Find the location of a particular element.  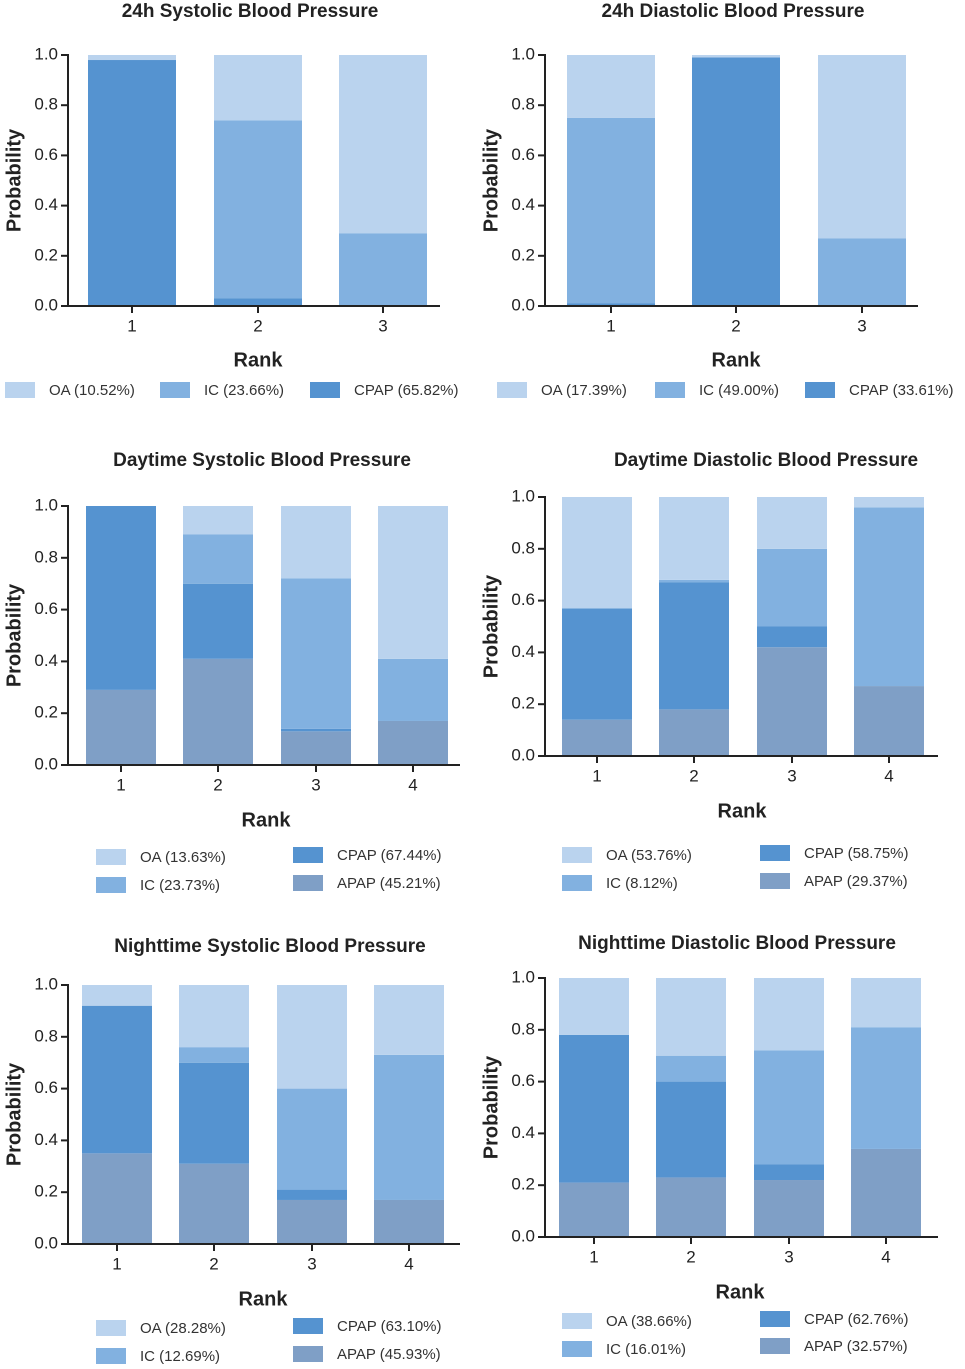

chart-title: Daytime Systolic Blood Pressure is located at coordinates (262, 460).